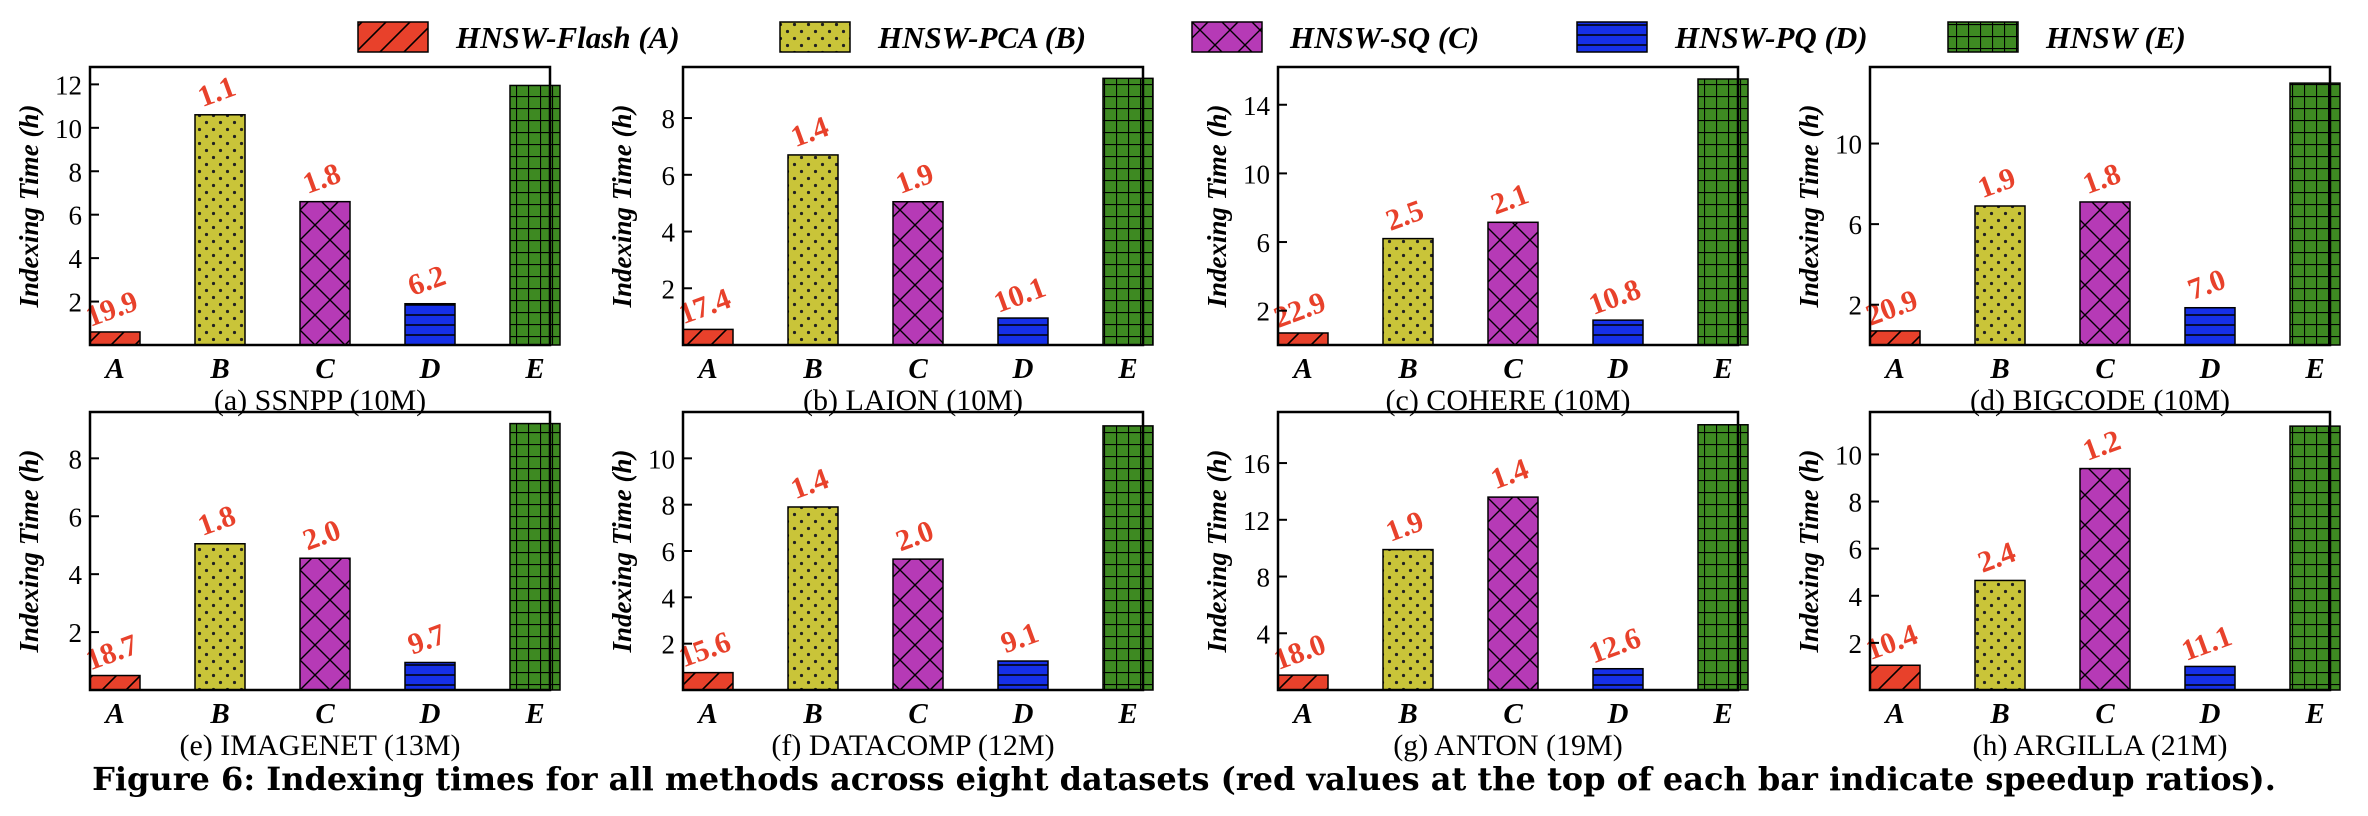 This screenshot has width=2368, height=816. Describe the element at coordinates (1404, 216) in the screenshot. I see `speedup-label: 2.5` at that location.